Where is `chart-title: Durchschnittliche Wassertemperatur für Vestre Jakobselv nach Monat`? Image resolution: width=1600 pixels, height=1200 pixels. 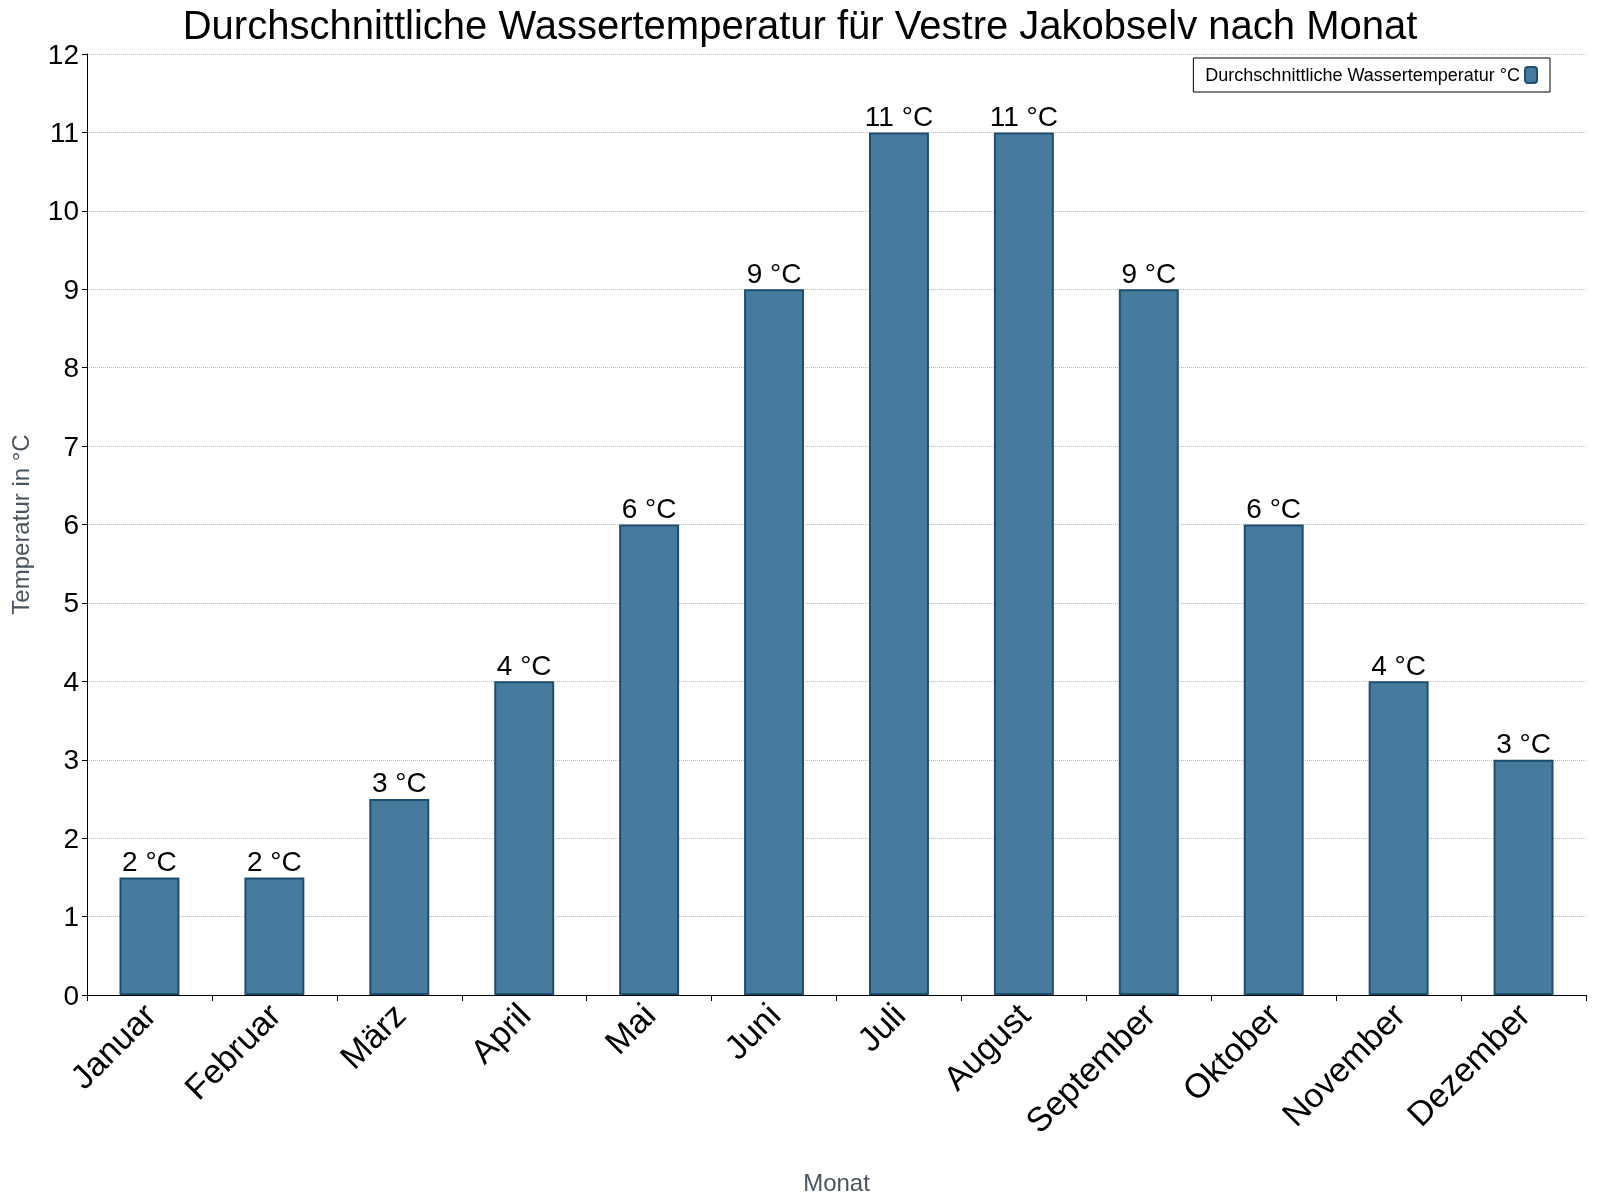 chart-title: Durchschnittliche Wassertemperatur für Vestre Jakobselv nach Monat is located at coordinates (800, 25).